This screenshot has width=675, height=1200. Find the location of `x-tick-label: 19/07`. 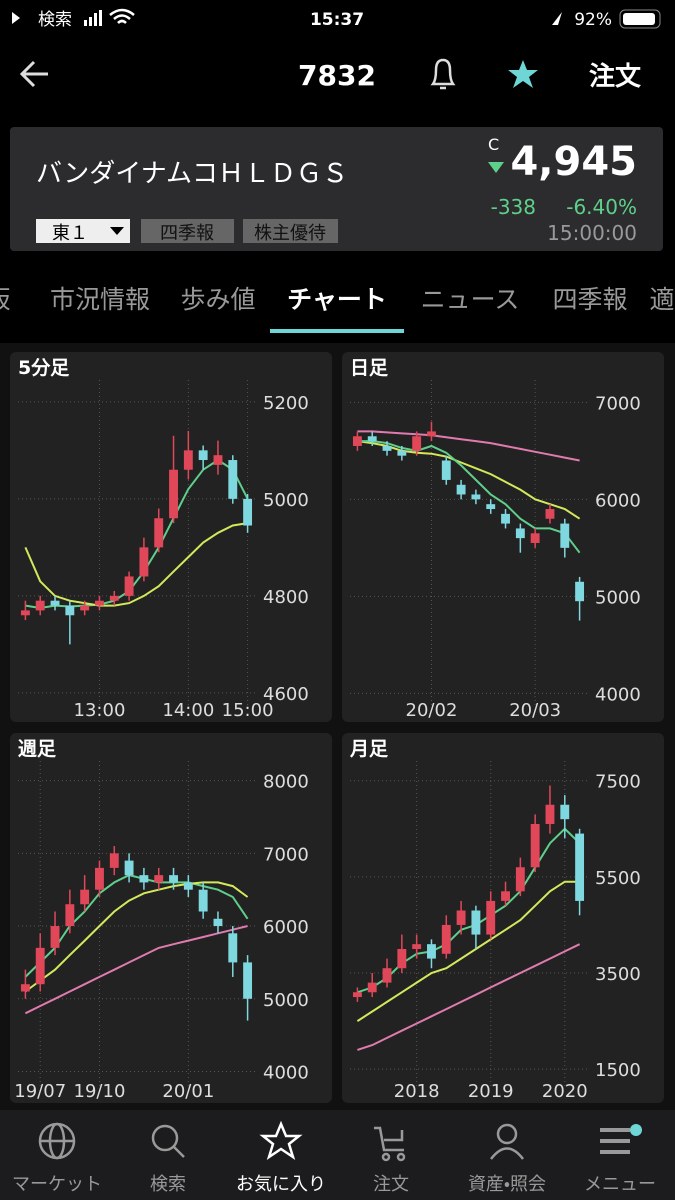

x-tick-label: 19/07 is located at coordinates (40, 1091).